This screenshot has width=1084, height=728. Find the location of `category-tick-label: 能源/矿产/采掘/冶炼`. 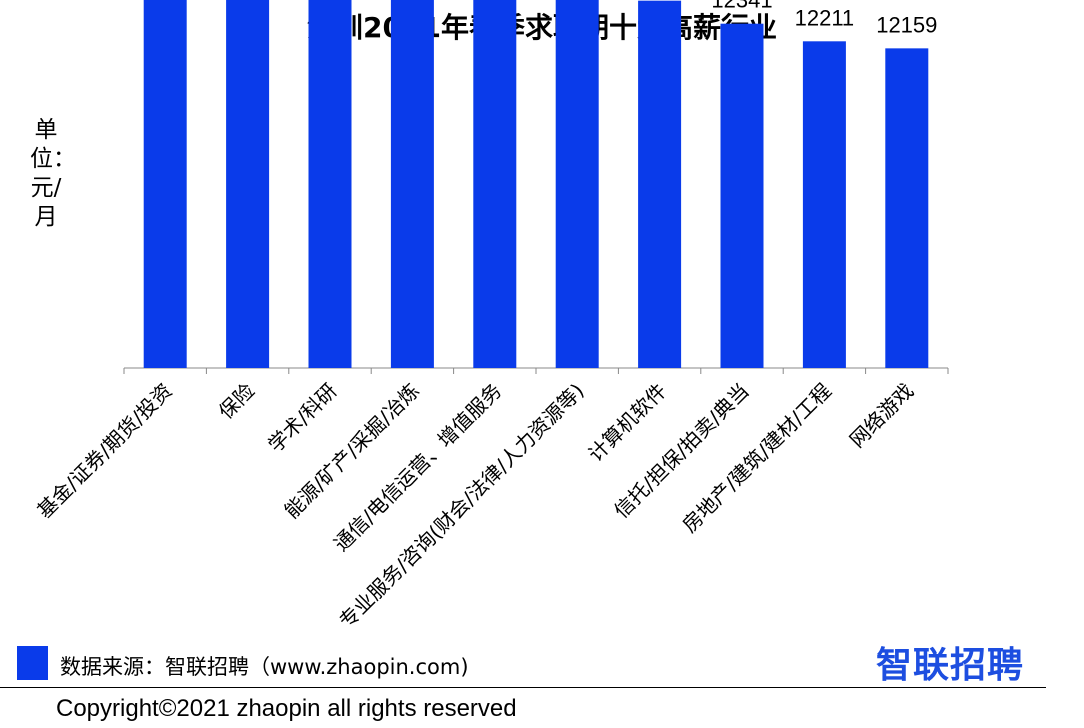

category-tick-label: 能源/矿产/采掘/冶炼 is located at coordinates (352, 451).